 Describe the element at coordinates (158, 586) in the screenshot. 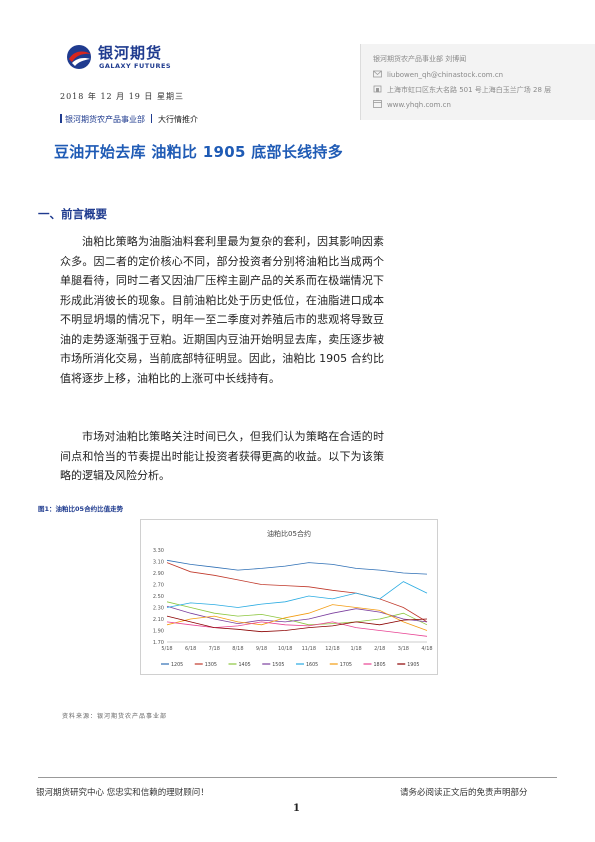

I see `y-tick-label: 2.70` at that location.